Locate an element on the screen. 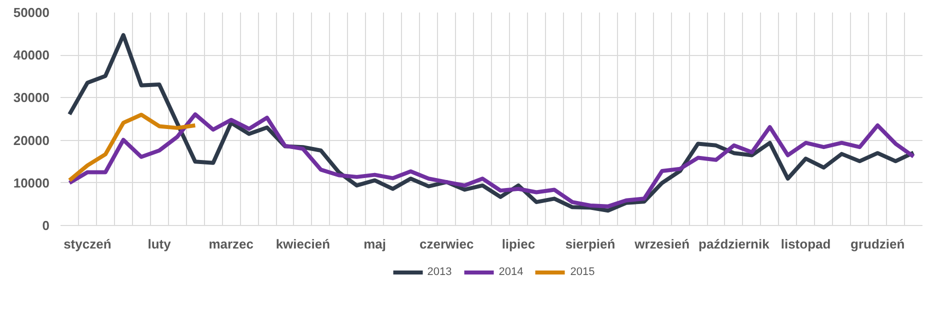 The image size is (937, 320). y-tick-label: 50000 is located at coordinates (31, 12).